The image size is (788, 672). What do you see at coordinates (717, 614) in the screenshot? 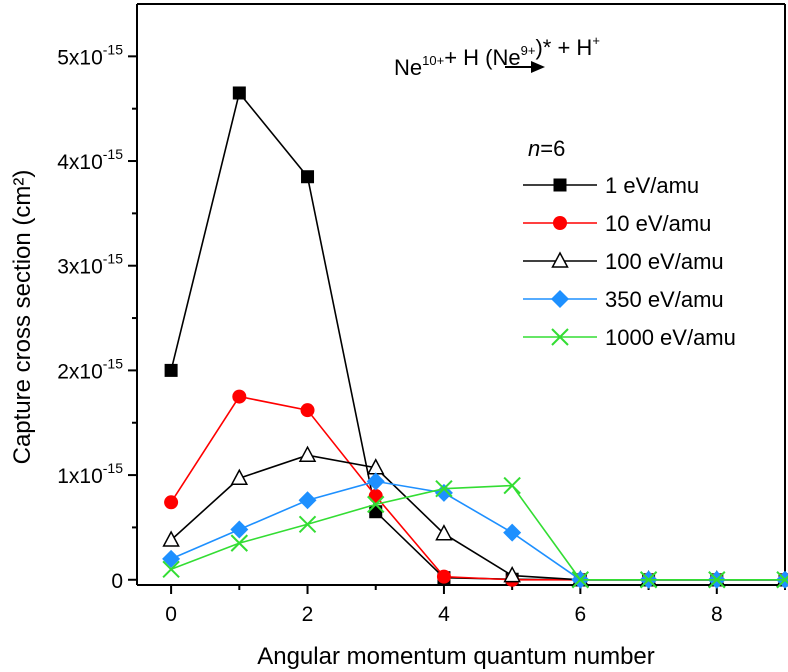
I see `x-tick-label: 8` at bounding box center [717, 614].